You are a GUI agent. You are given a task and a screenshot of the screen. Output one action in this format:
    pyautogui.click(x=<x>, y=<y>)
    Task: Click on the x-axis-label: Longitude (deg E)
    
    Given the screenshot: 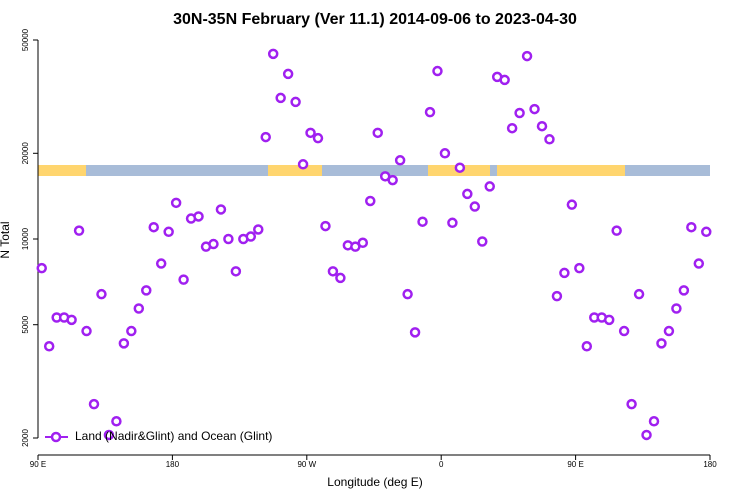 What is the action you would take?
    pyautogui.click(x=374, y=482)
    